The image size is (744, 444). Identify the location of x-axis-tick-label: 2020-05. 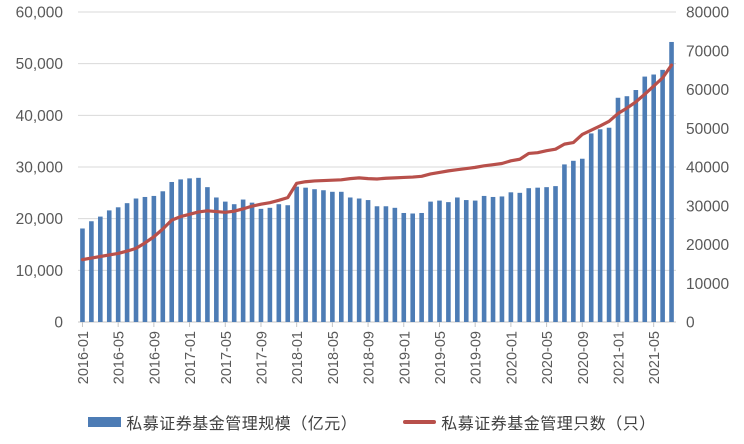
(548, 357).